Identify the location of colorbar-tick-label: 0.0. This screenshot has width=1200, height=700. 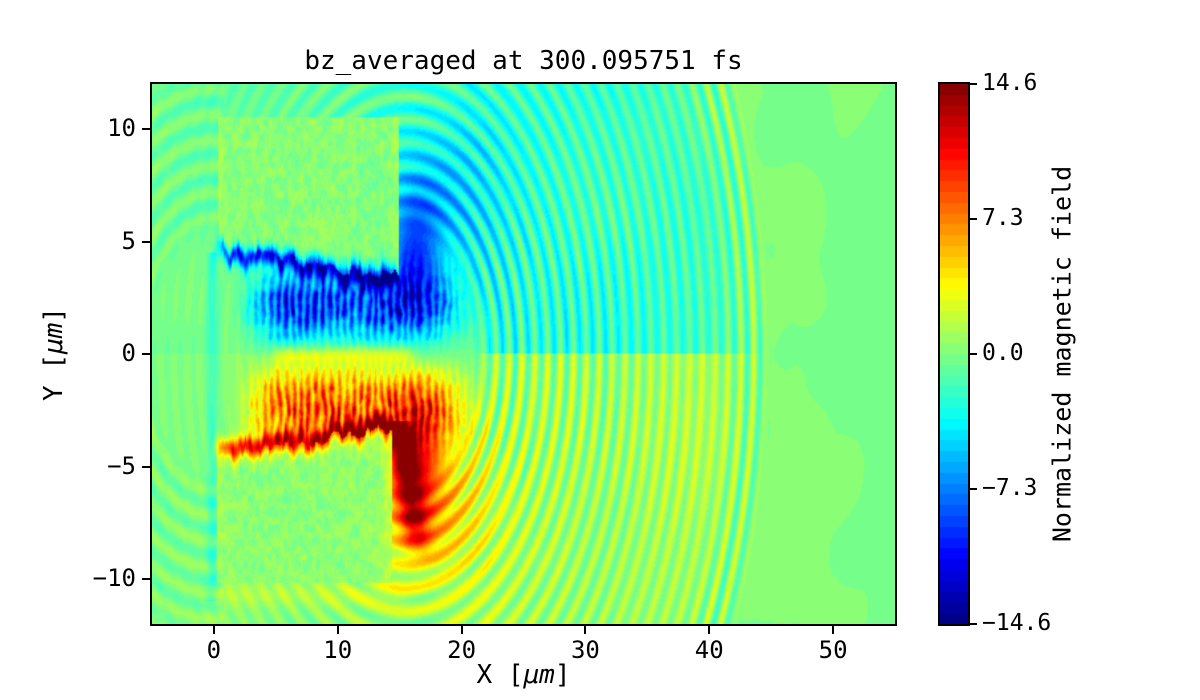
(1003, 353).